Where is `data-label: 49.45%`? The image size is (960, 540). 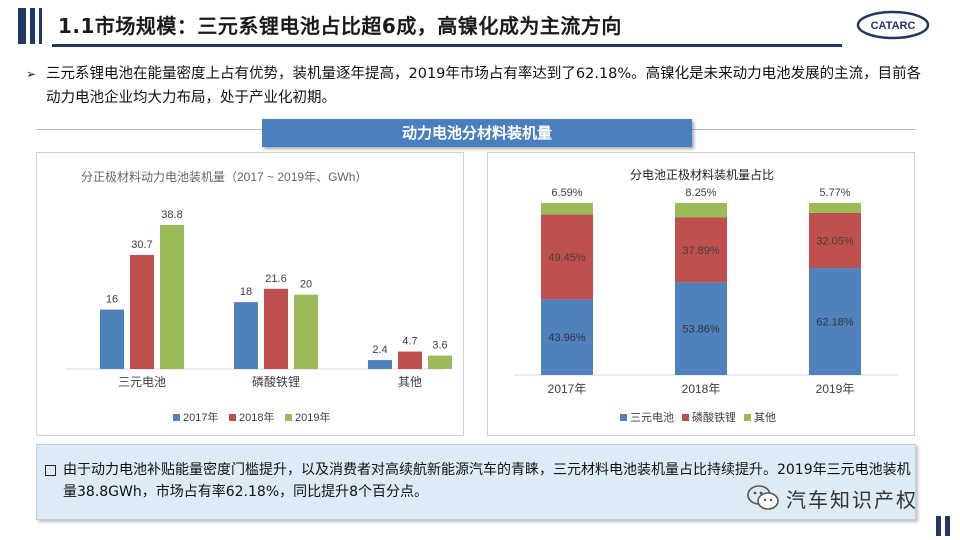 data-label: 49.45% is located at coordinates (567, 258).